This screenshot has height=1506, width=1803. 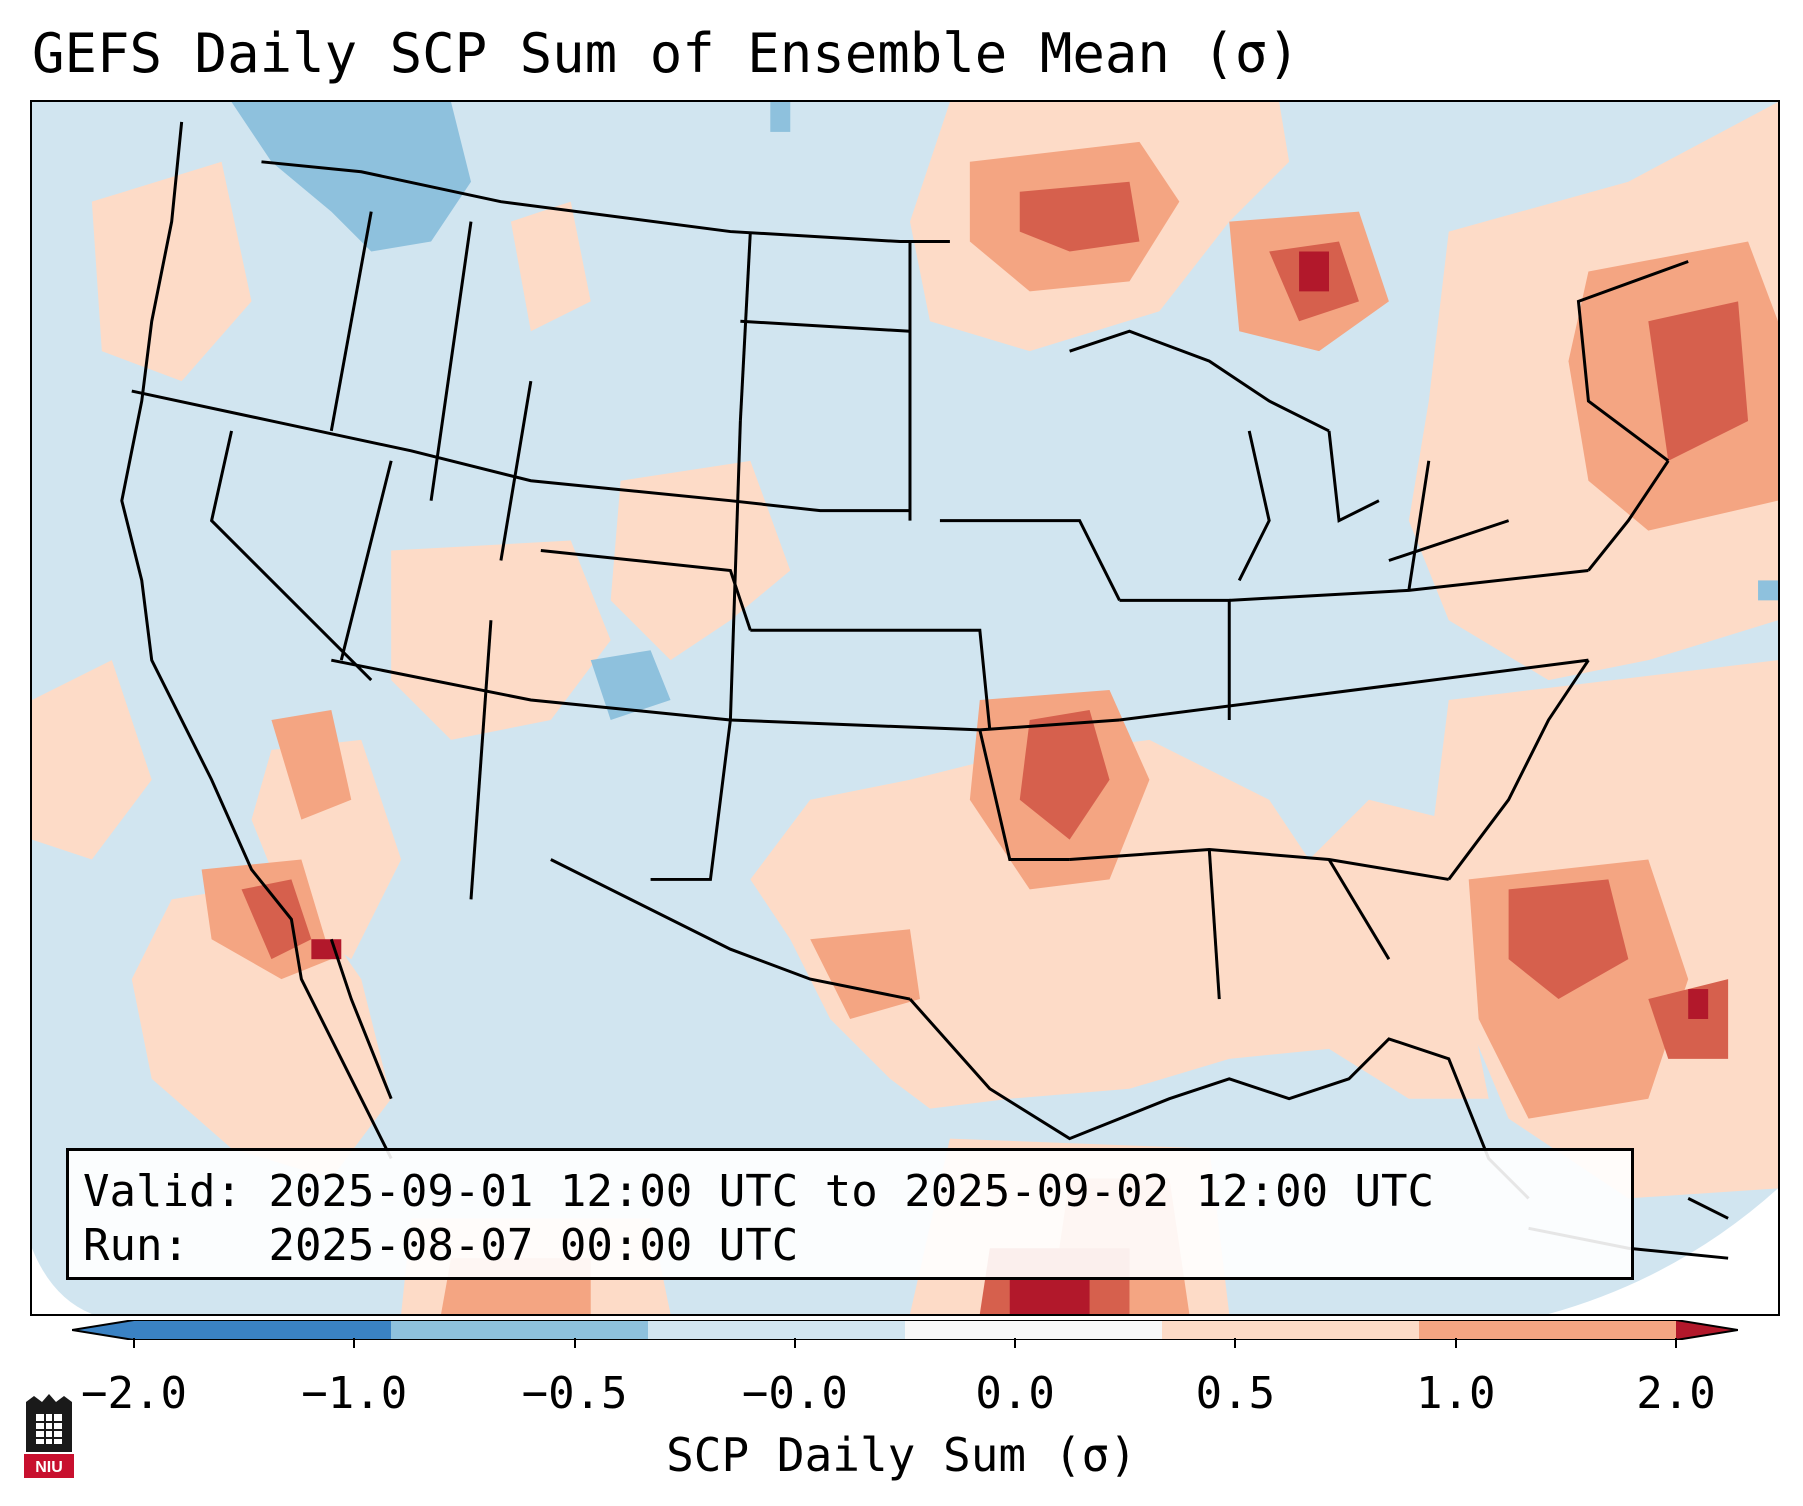 I want to click on colorbar, so click(x=905, y=1330).